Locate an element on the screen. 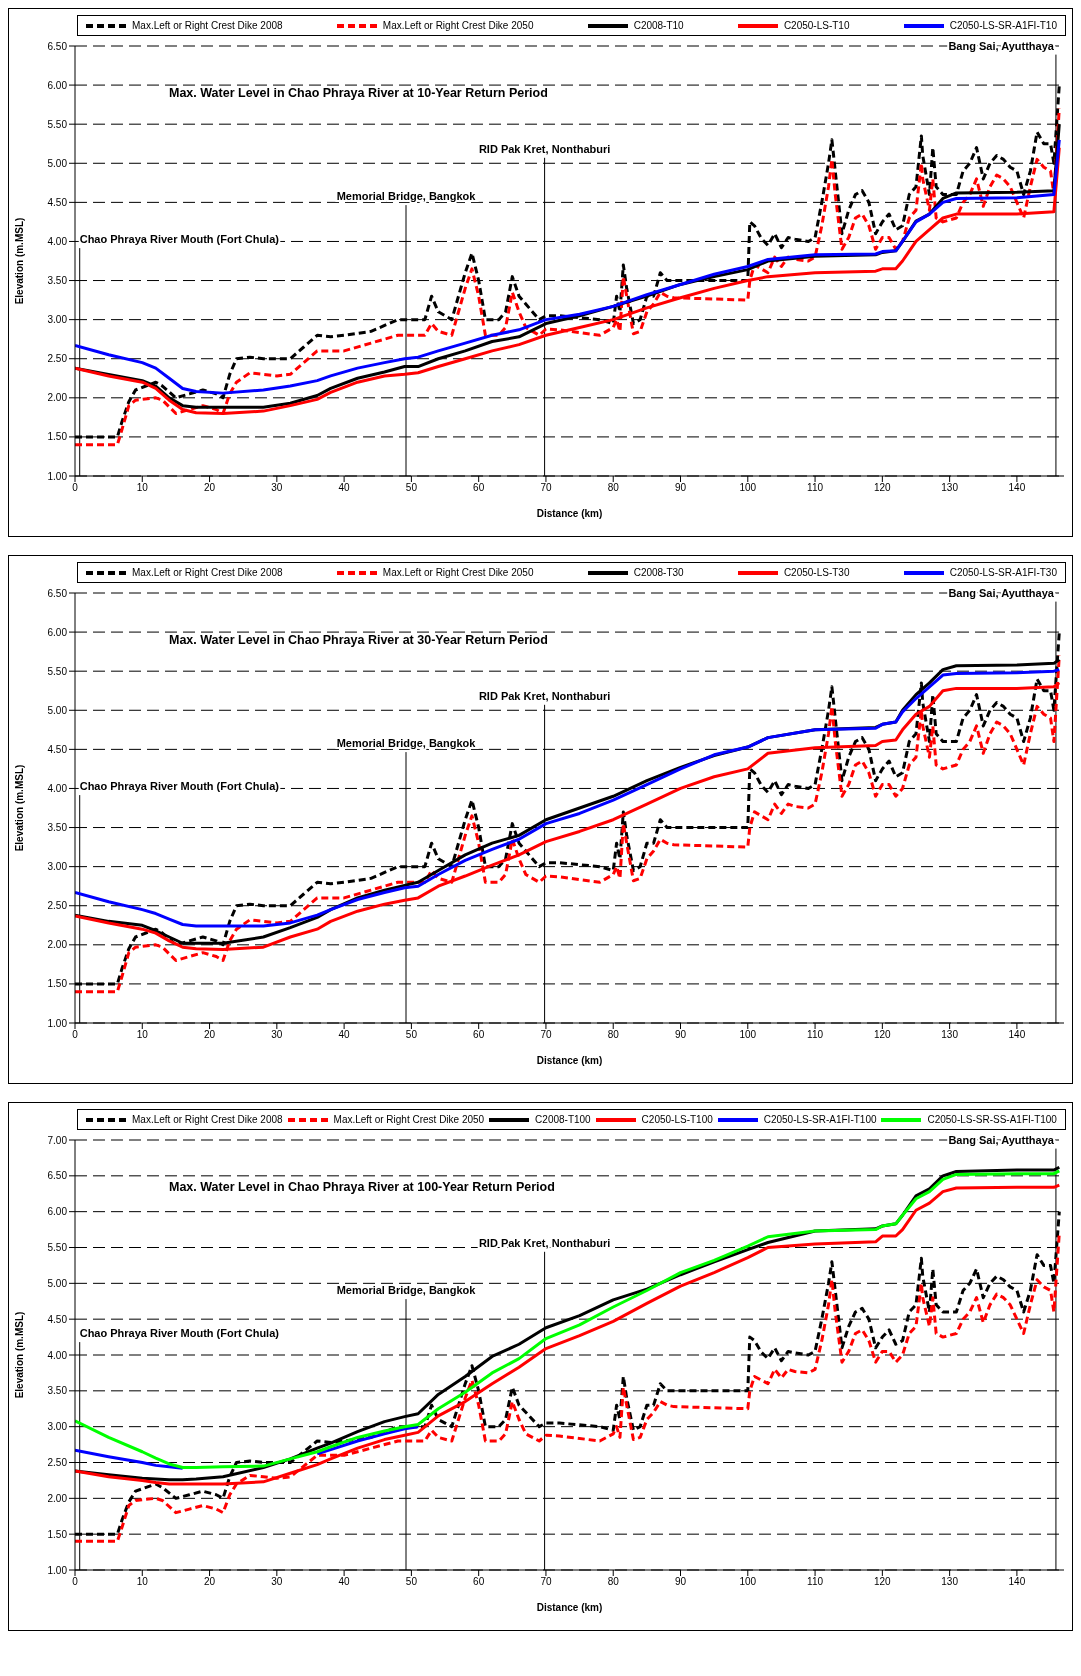 The image size is (1081, 1676). text: Max. Water Level in Chao Phraya River at 100-Year Return Period is located at coordinates (362, 1187).